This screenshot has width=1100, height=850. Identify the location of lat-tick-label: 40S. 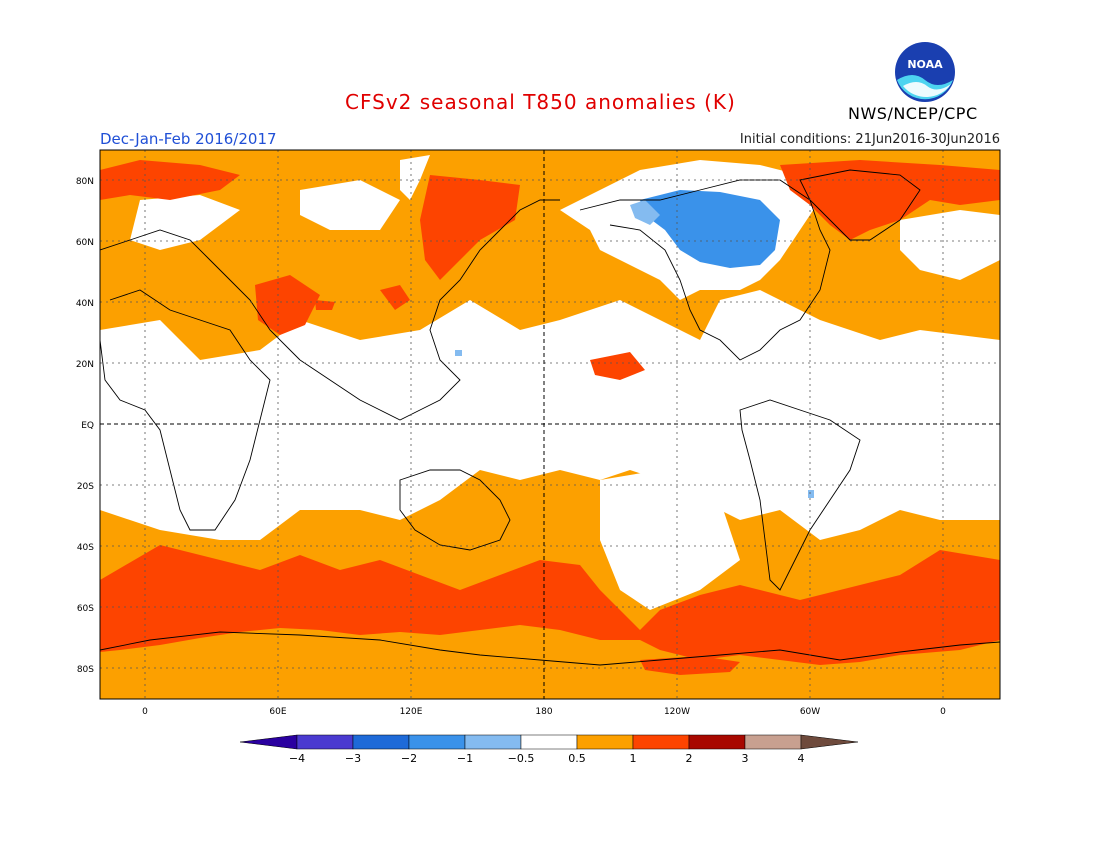
(85, 548).